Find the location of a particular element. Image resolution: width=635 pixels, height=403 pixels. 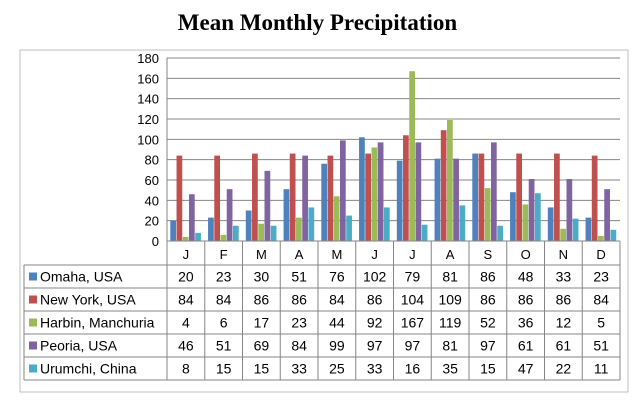

data-label: 81 is located at coordinates (450, 346).